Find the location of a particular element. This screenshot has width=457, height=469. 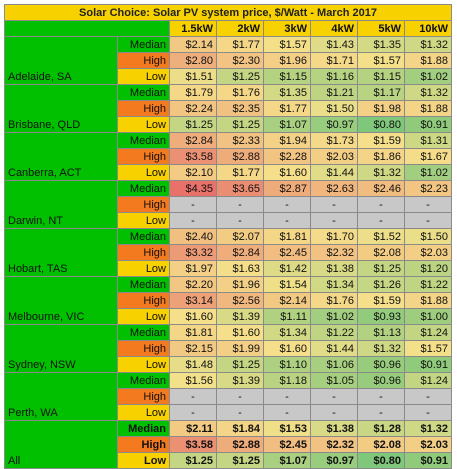

price-cell: $1.34 is located at coordinates (334, 284).